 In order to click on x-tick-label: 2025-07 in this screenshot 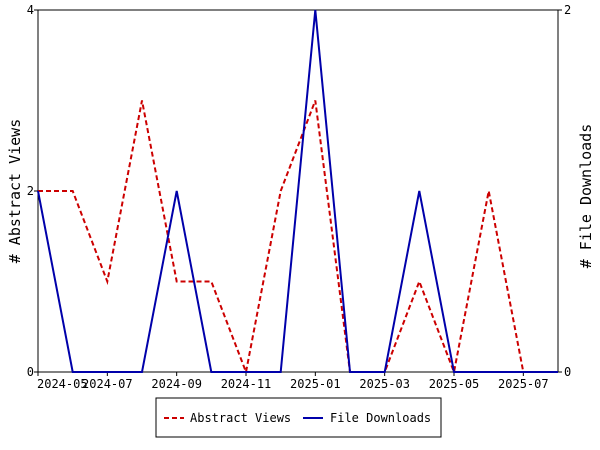, I will do `click(523, 384)`.